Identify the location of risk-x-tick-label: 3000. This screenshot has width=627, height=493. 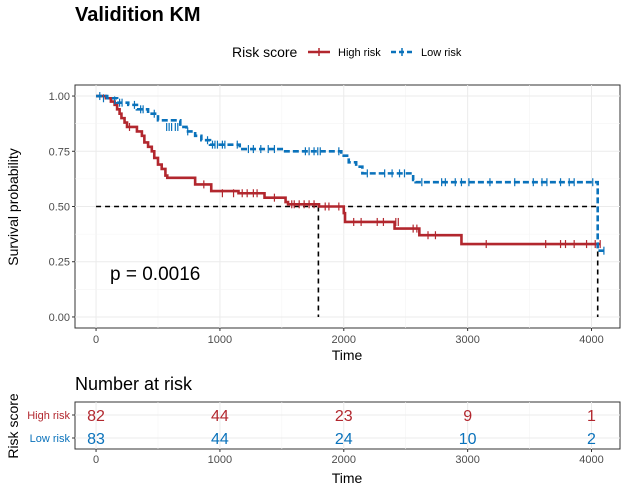
(467, 460).